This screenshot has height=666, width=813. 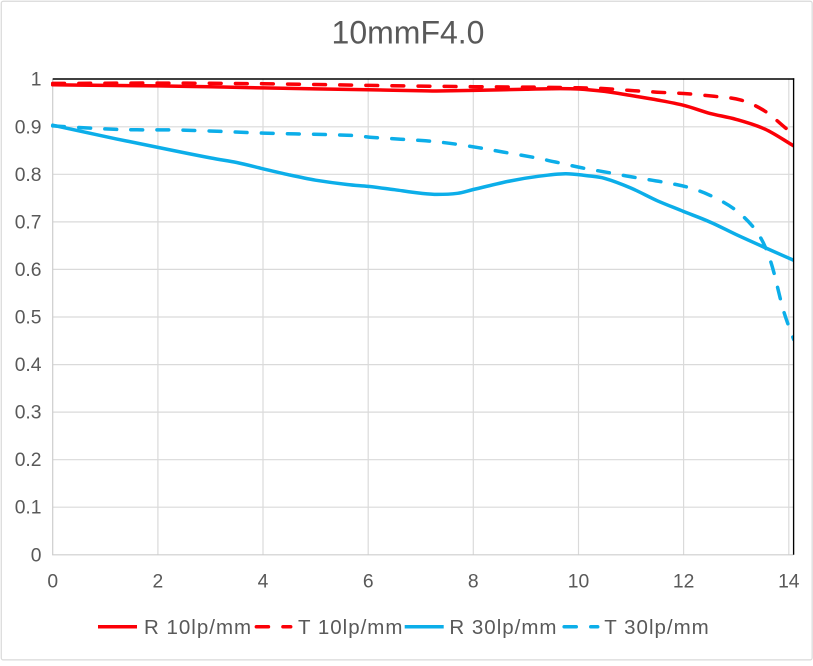 What do you see at coordinates (656, 627) in the screenshot?
I see `svg-text: T 30lp/mm` at bounding box center [656, 627].